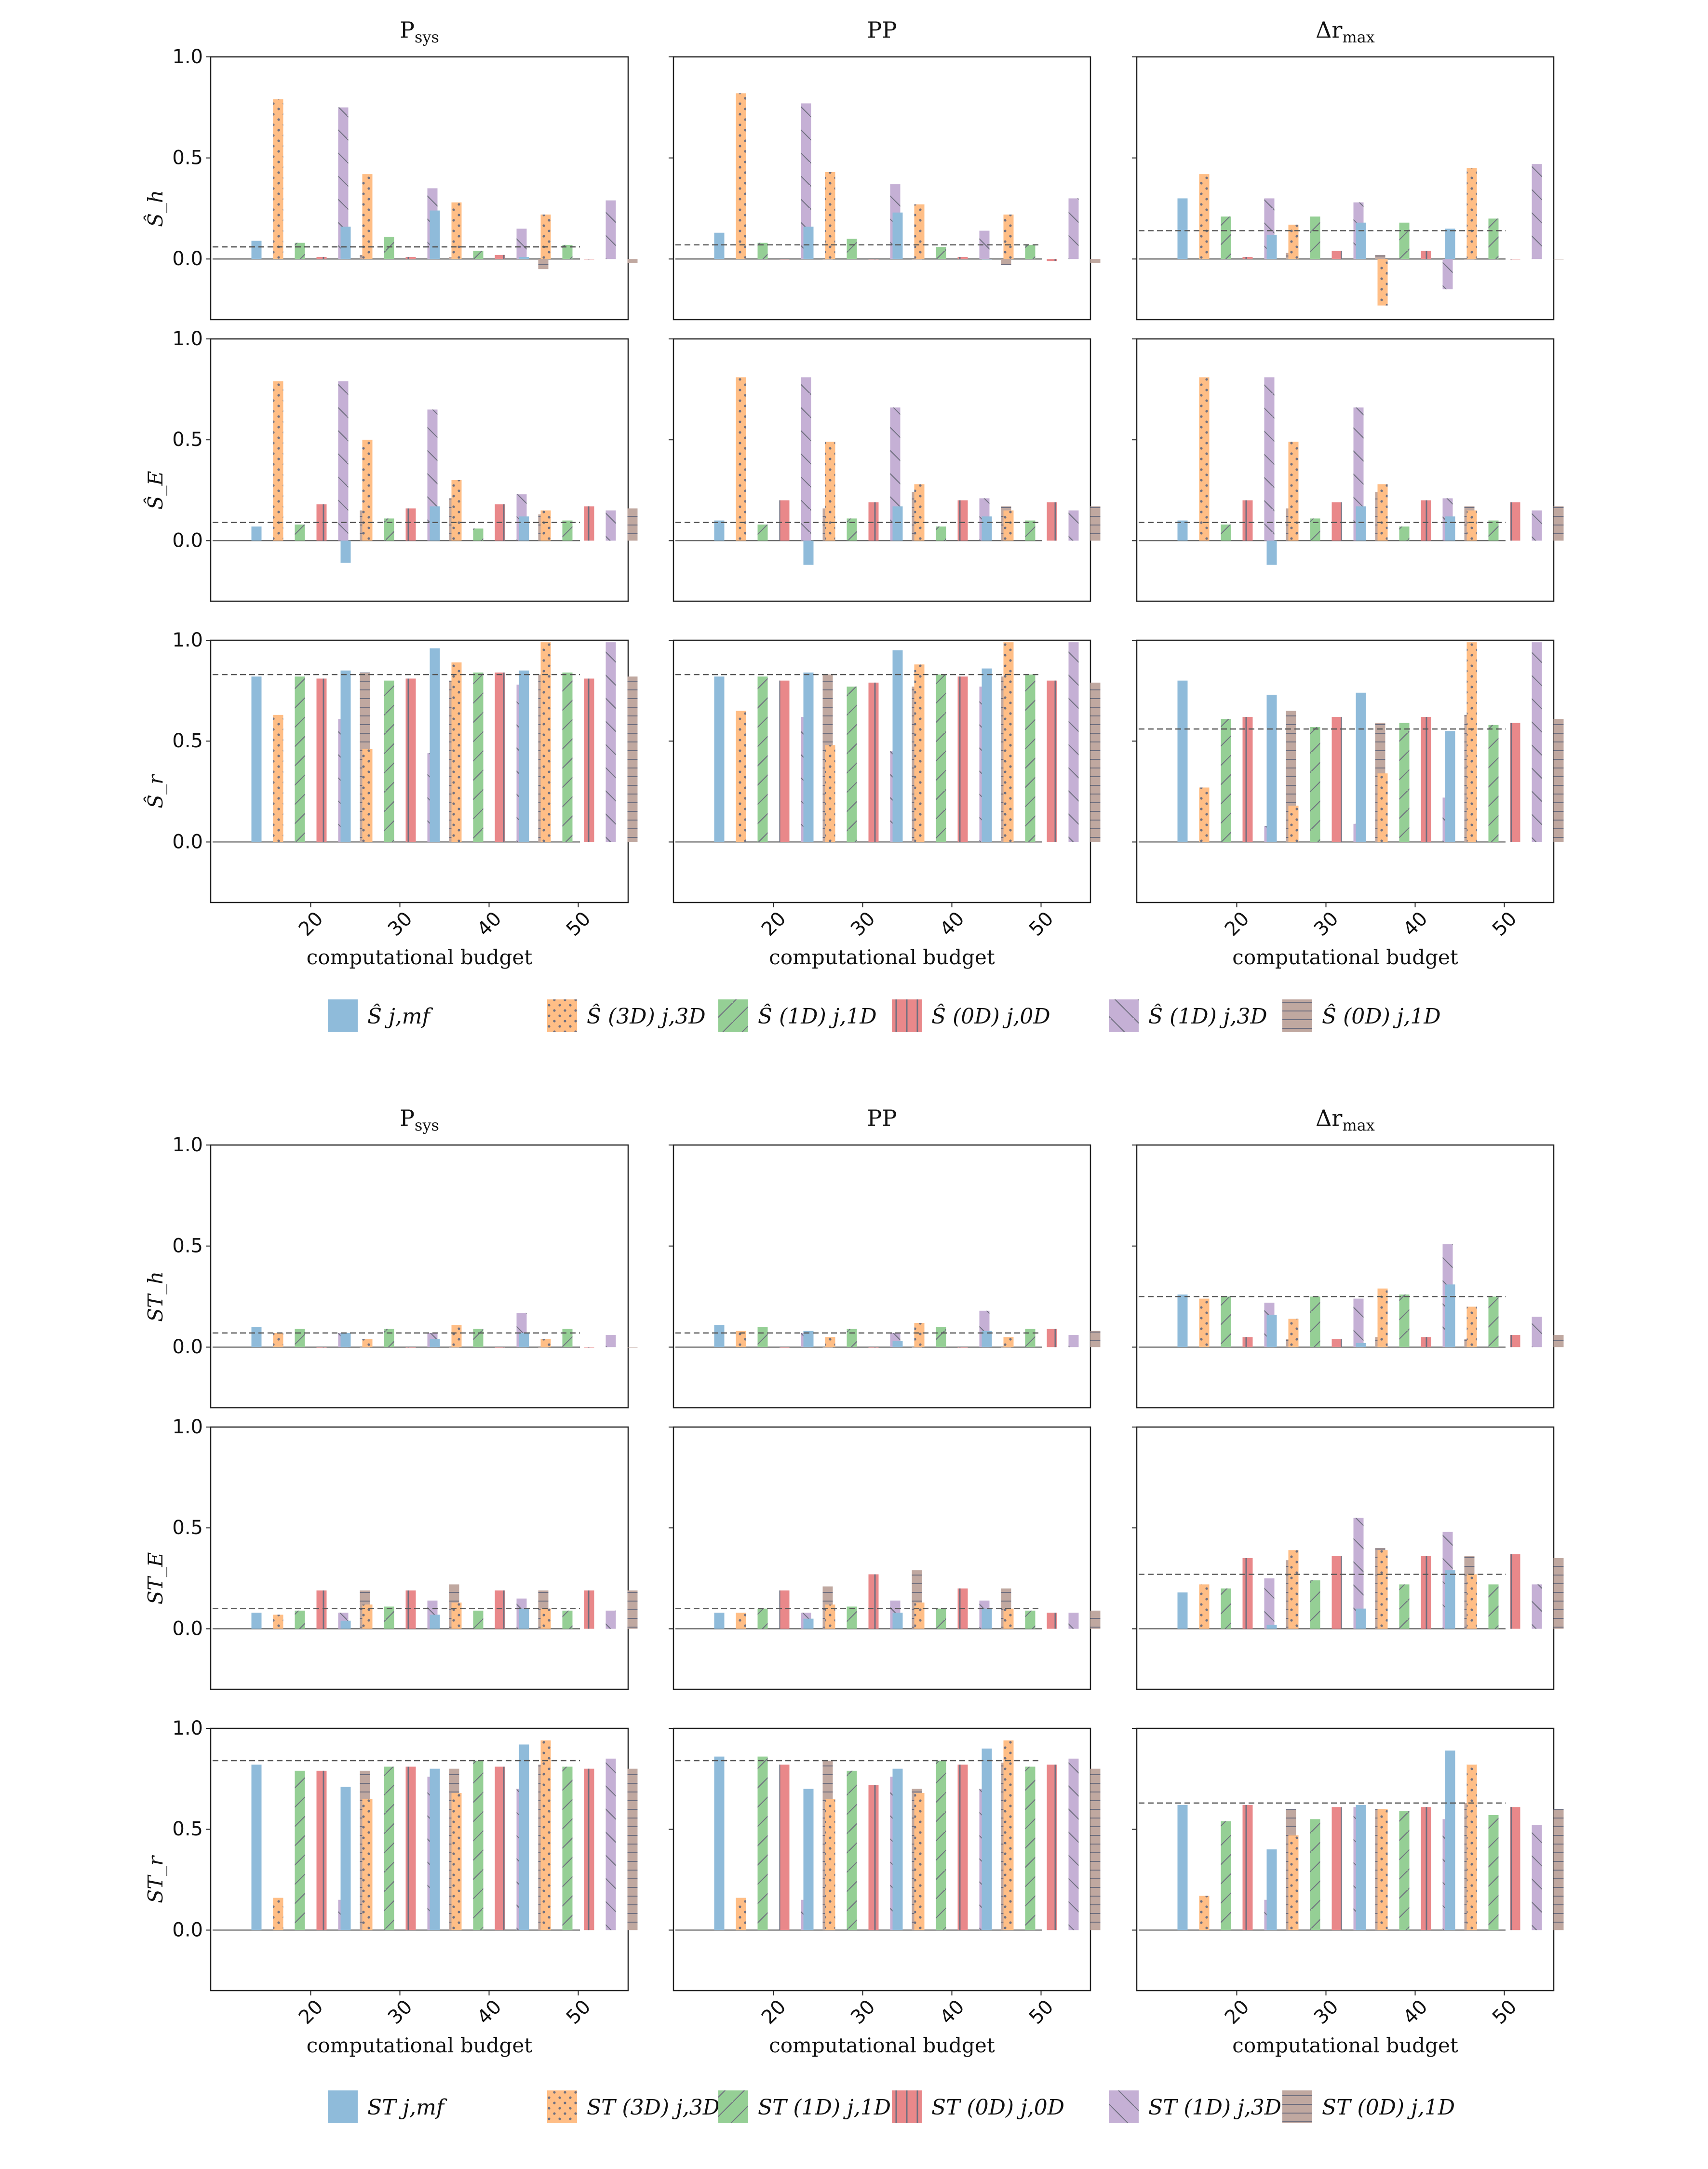 The image size is (1708, 2169). I want to click on legend-label-1d: ST (1D) j,1D, so click(824, 2107).